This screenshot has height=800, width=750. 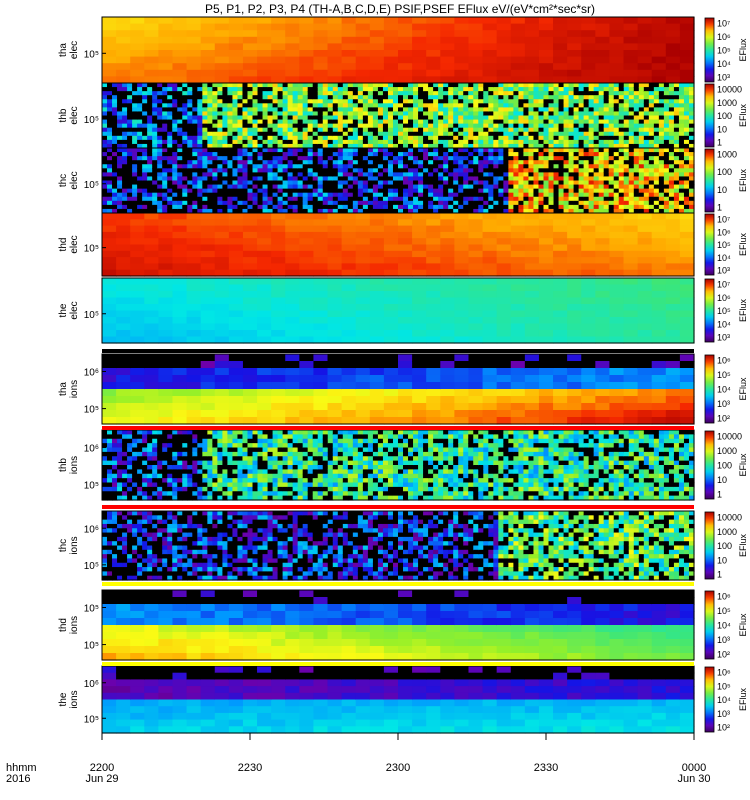 I want to click on panel-ylabel: thdelec, so click(x=69, y=244).